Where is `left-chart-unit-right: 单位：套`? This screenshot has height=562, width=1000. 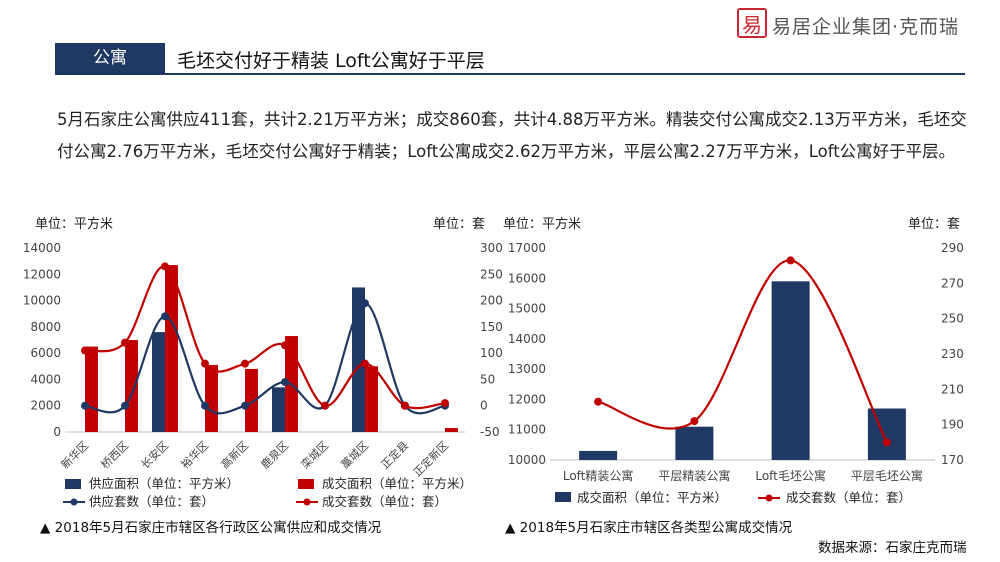 left-chart-unit-right: 单位：套 is located at coordinates (459, 224).